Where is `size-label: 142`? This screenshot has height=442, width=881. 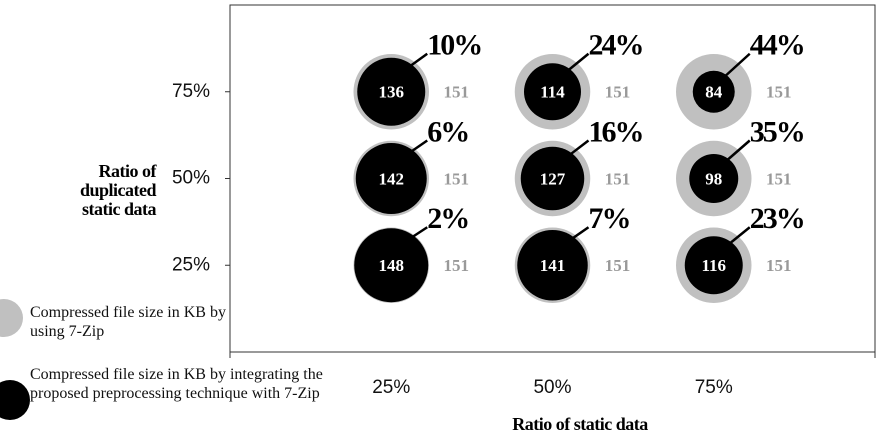
size-label: 142 is located at coordinates (392, 178).